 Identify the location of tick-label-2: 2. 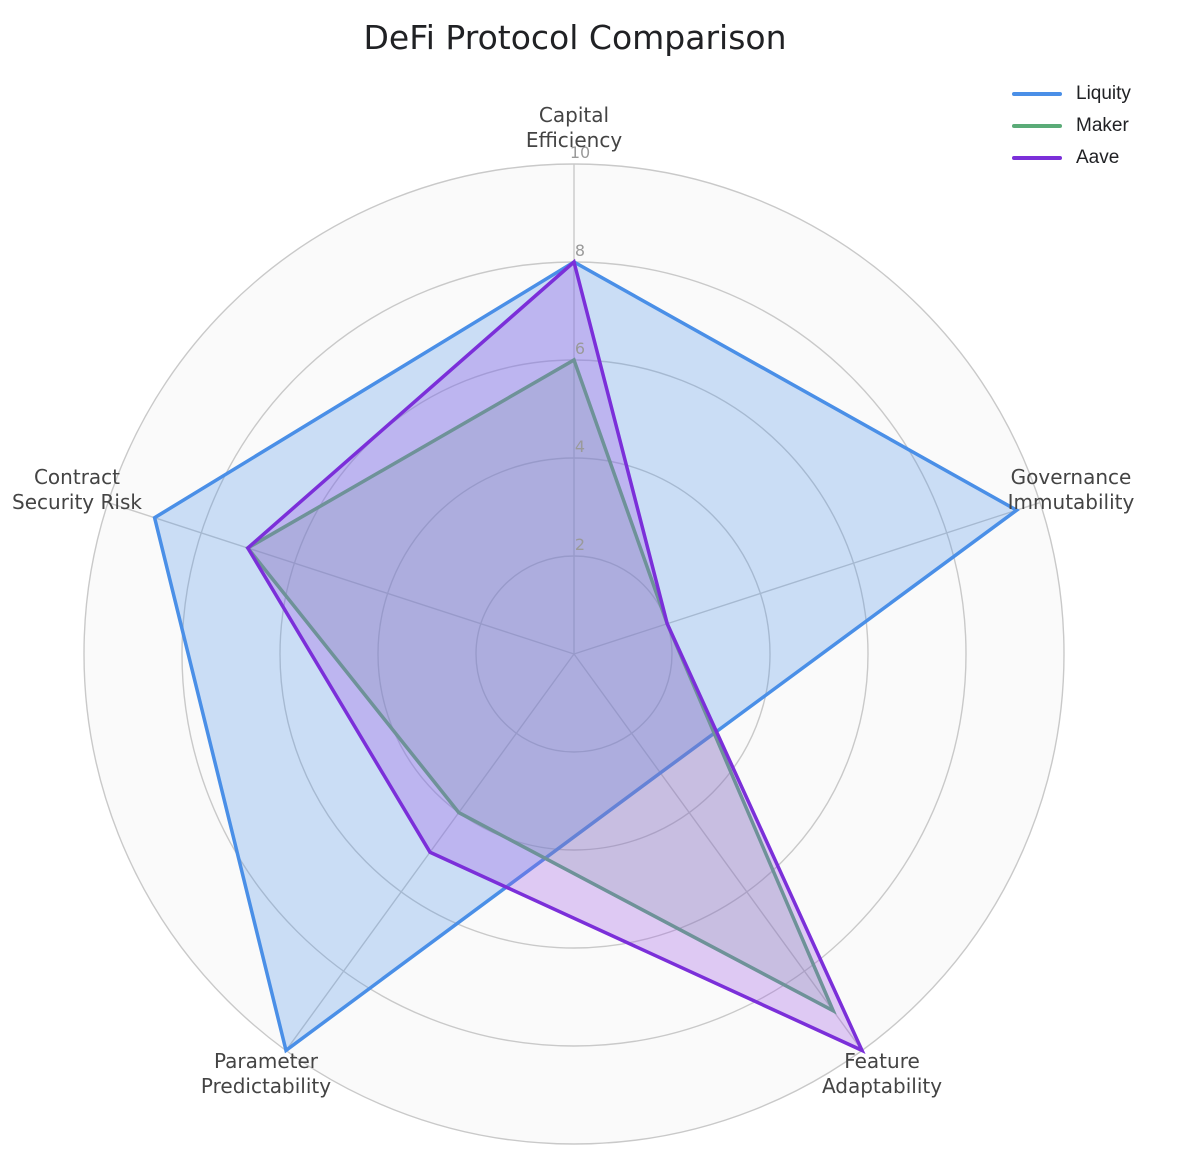
(580, 544).